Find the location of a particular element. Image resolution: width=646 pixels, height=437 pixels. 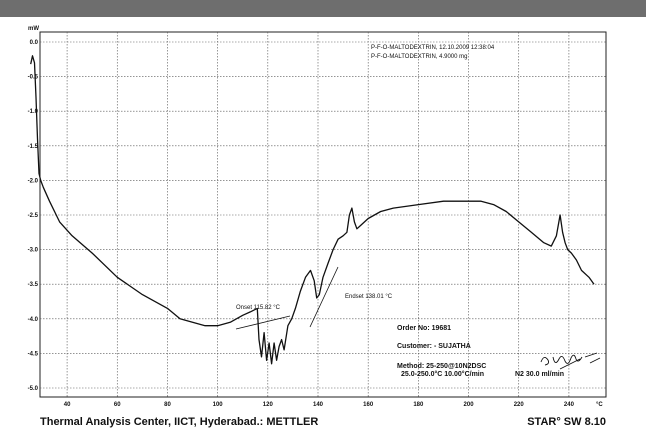

x-tick-label: 100 is located at coordinates (218, 405).